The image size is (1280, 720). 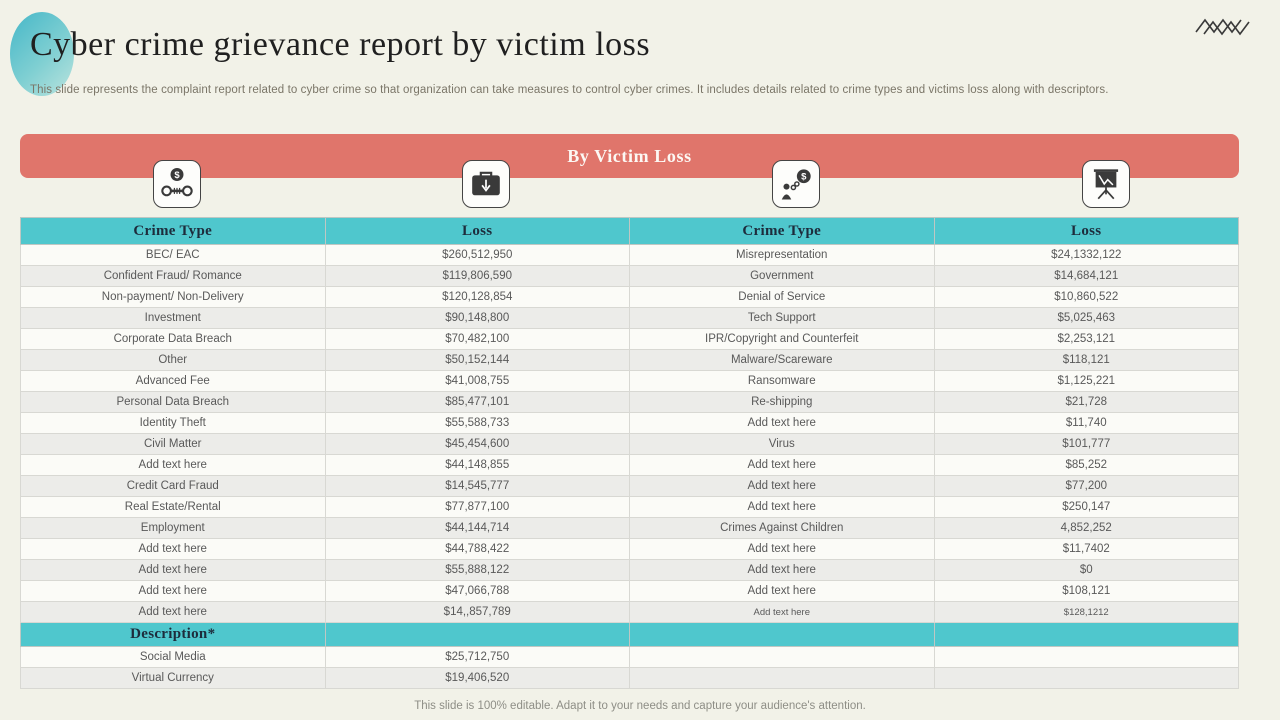 What do you see at coordinates (1086, 486) in the screenshot?
I see `loss-cell: $77,200` at bounding box center [1086, 486].